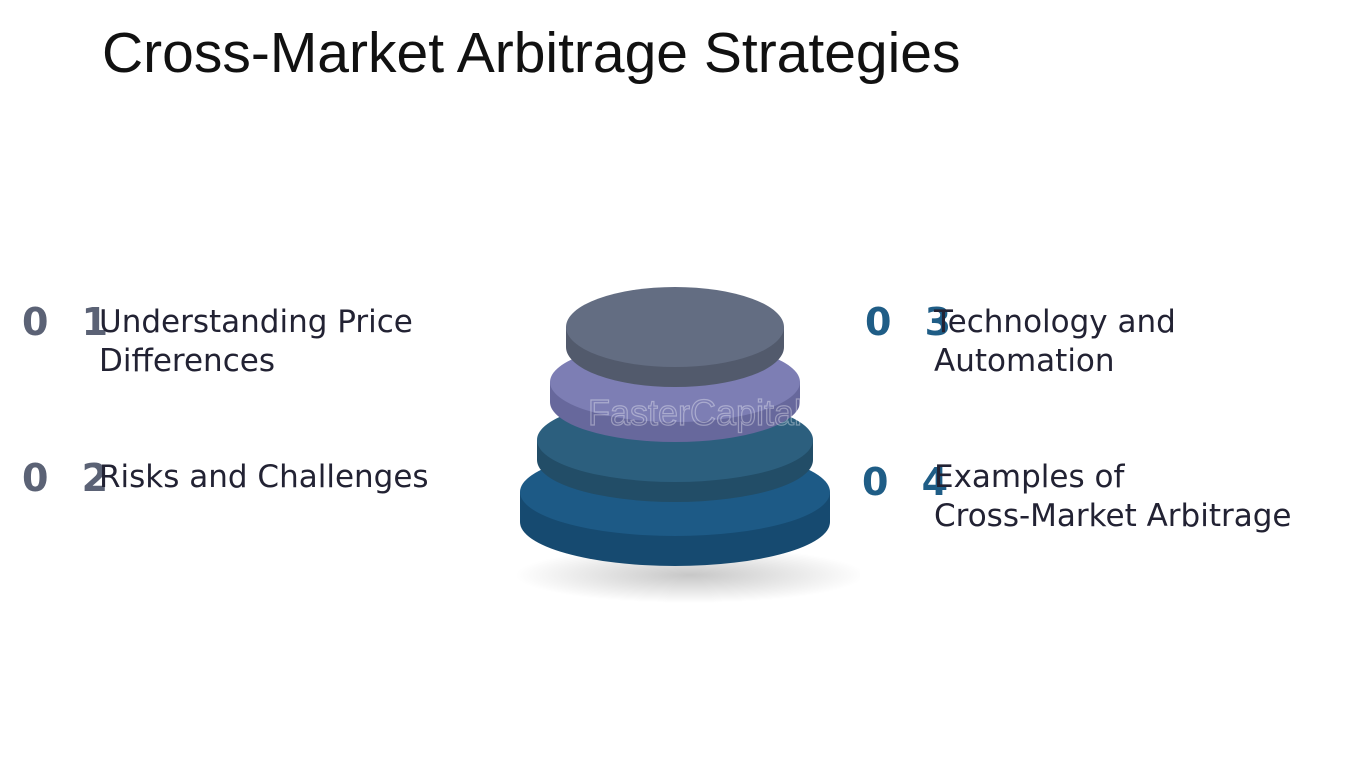  I want to click on stacked-discs-diagram: FasterCapital, so click(680, 440).